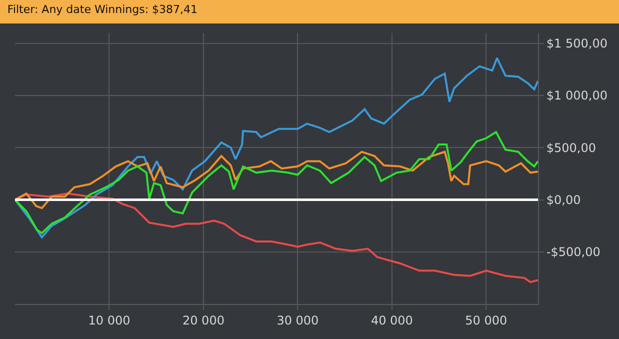  Describe the element at coordinates (102, 9) in the screenshot. I see `chart-title: Filter: Any date Winnings: $387,41` at that location.